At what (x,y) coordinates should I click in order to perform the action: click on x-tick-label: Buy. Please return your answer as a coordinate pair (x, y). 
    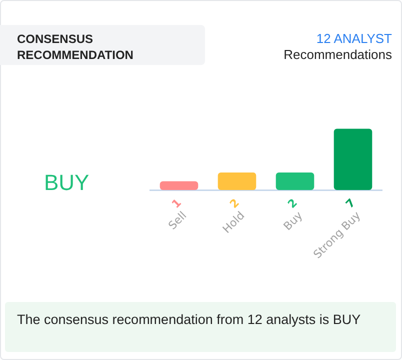
    Looking at the image, I should click on (293, 221).